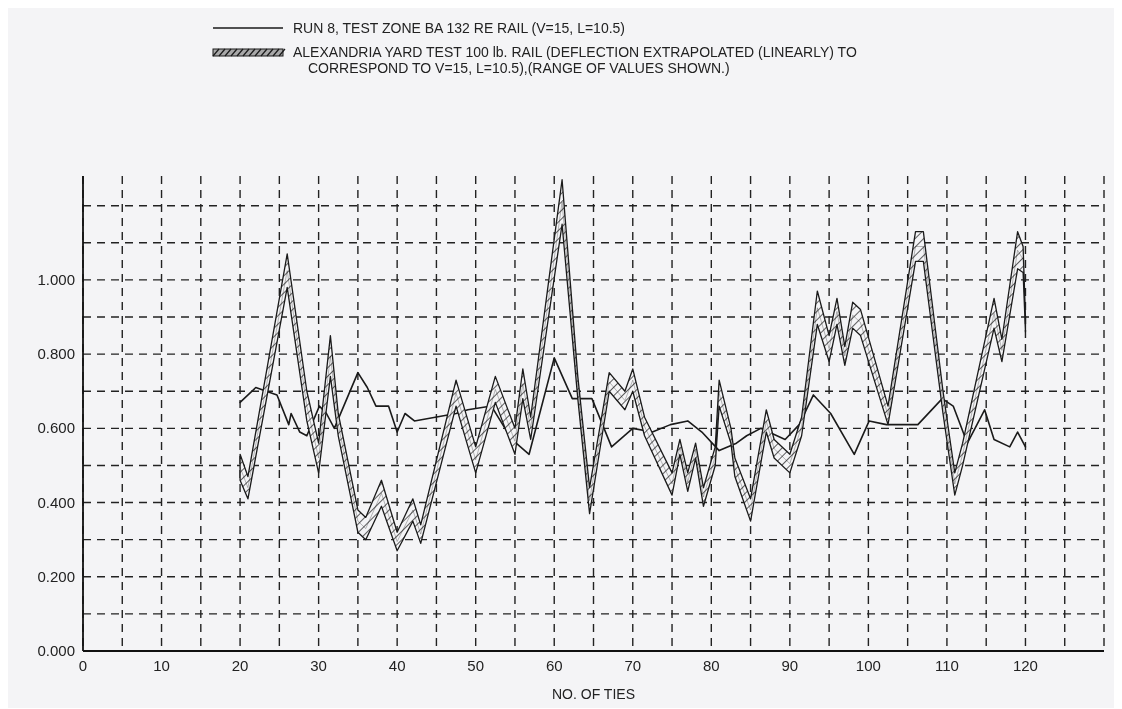 This screenshot has width=1122, height=709. I want to click on x-axis-title: NO. OF TIES, so click(593, 694).